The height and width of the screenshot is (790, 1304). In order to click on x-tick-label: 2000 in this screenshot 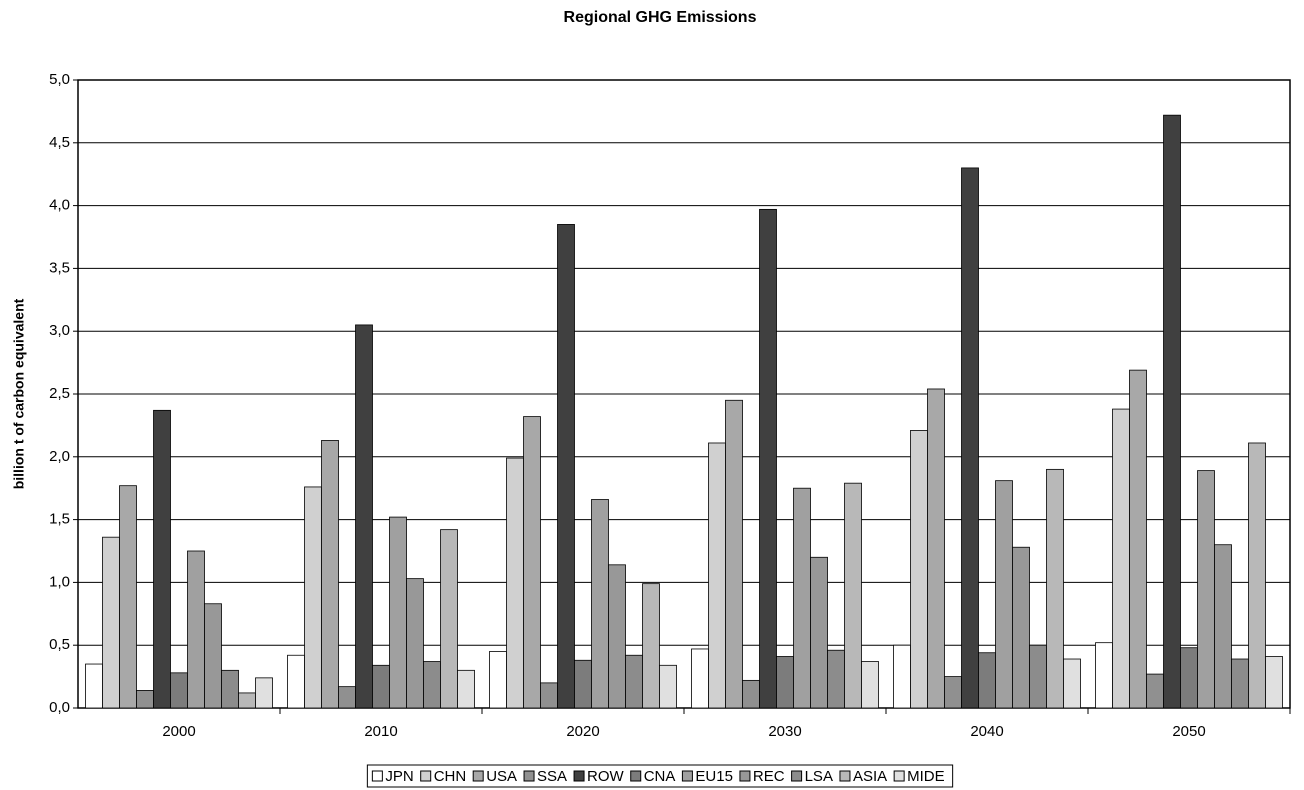, I will do `click(178, 731)`.